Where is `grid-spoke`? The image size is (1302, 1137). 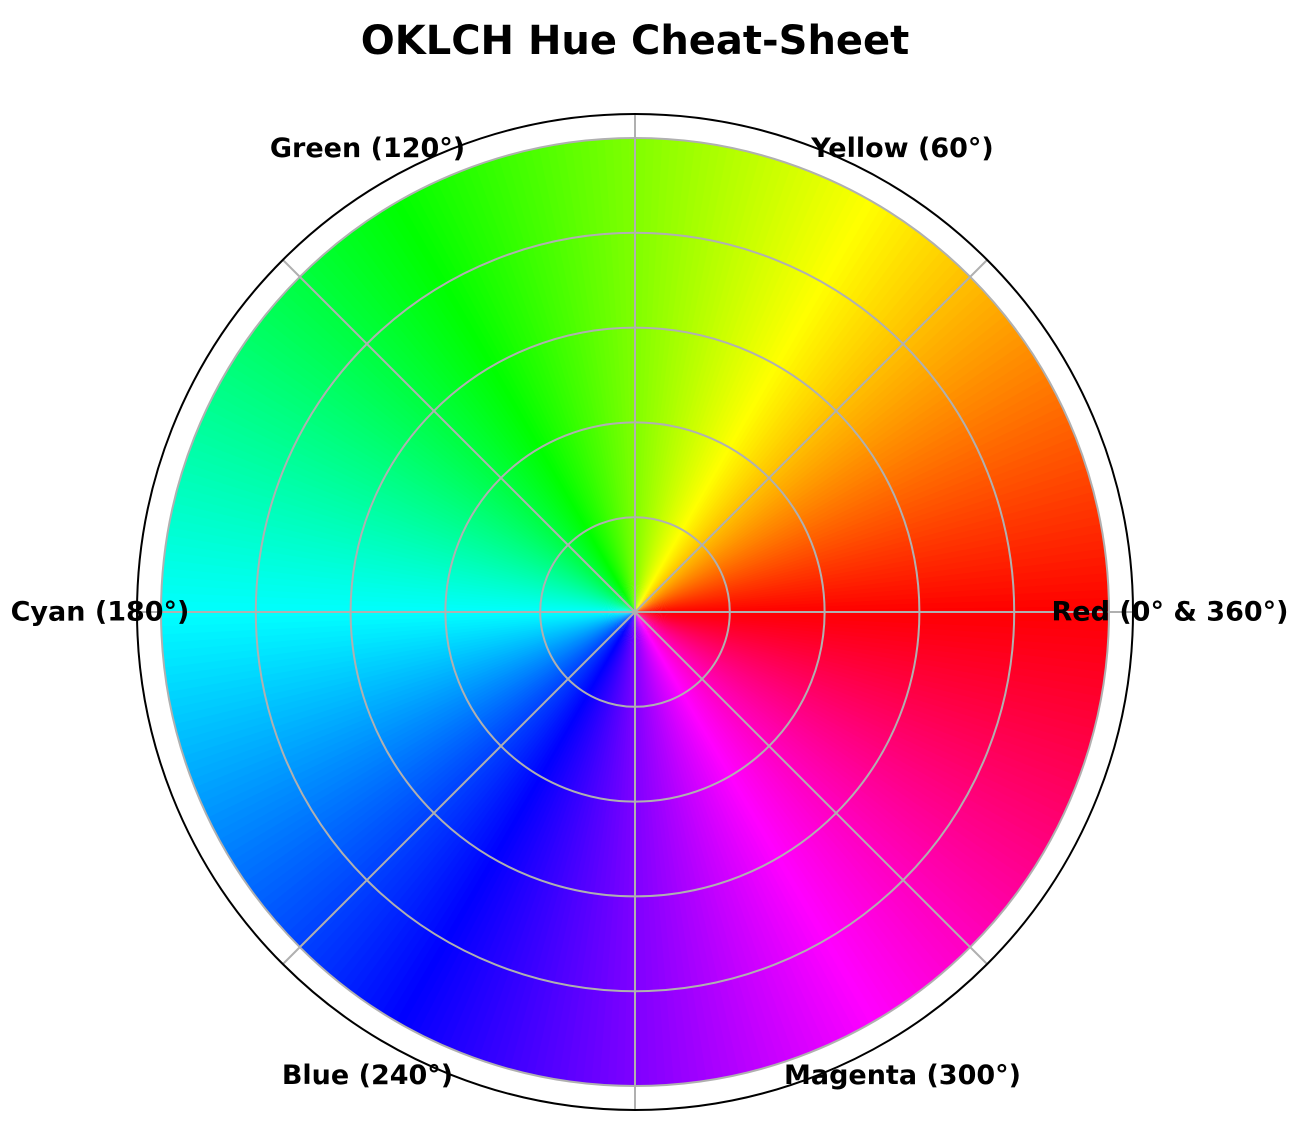 grid-spoke is located at coordinates (459, 788).